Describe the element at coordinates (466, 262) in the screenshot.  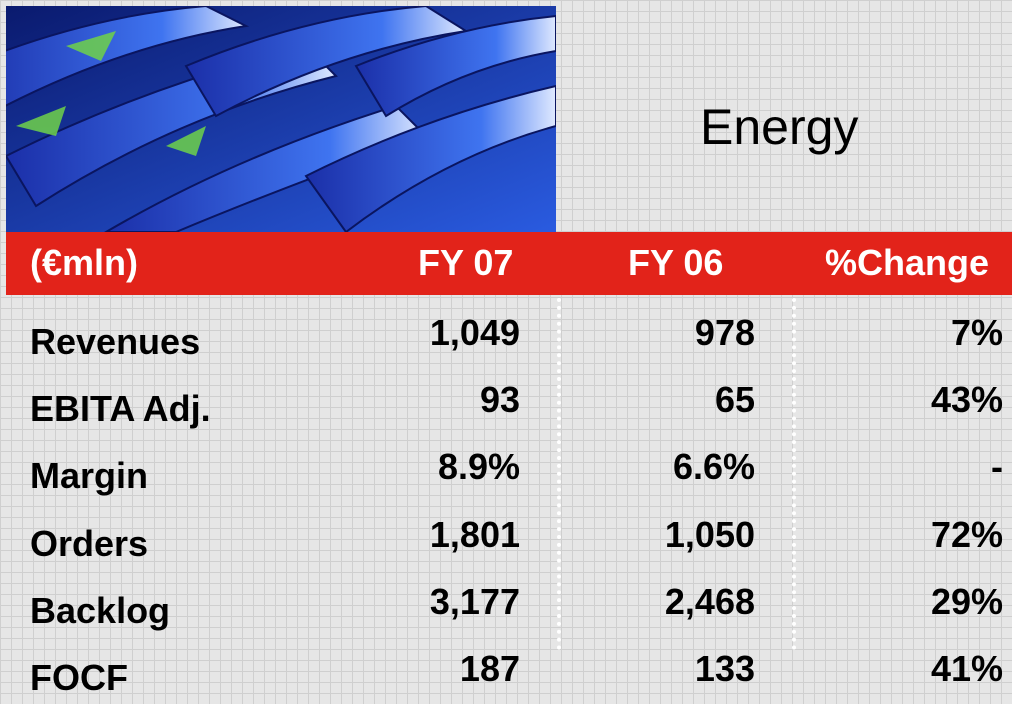
I see `column-header: FY 07` at that location.